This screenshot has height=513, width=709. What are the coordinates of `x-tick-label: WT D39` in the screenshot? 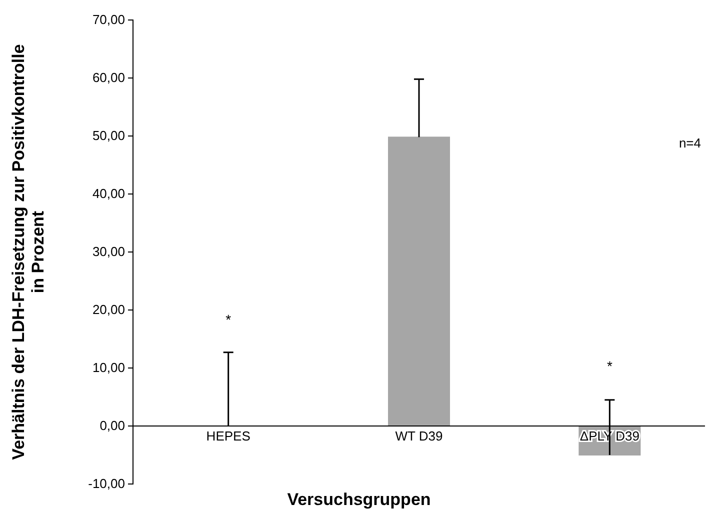 It's located at (419, 436).